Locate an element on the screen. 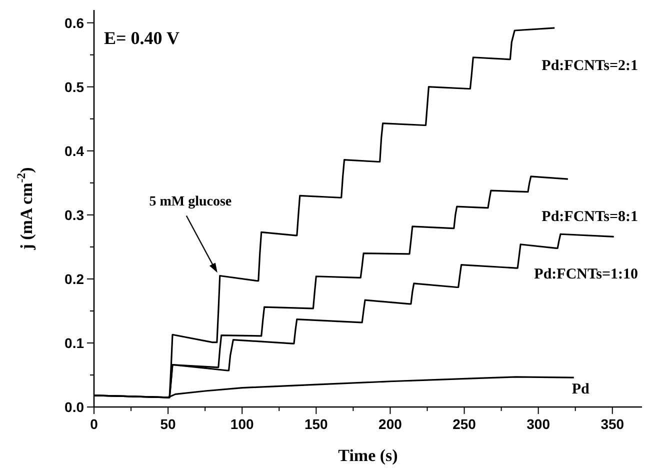 The width and height of the screenshot is (656, 475). x-tick-label: 150 is located at coordinates (316, 424).